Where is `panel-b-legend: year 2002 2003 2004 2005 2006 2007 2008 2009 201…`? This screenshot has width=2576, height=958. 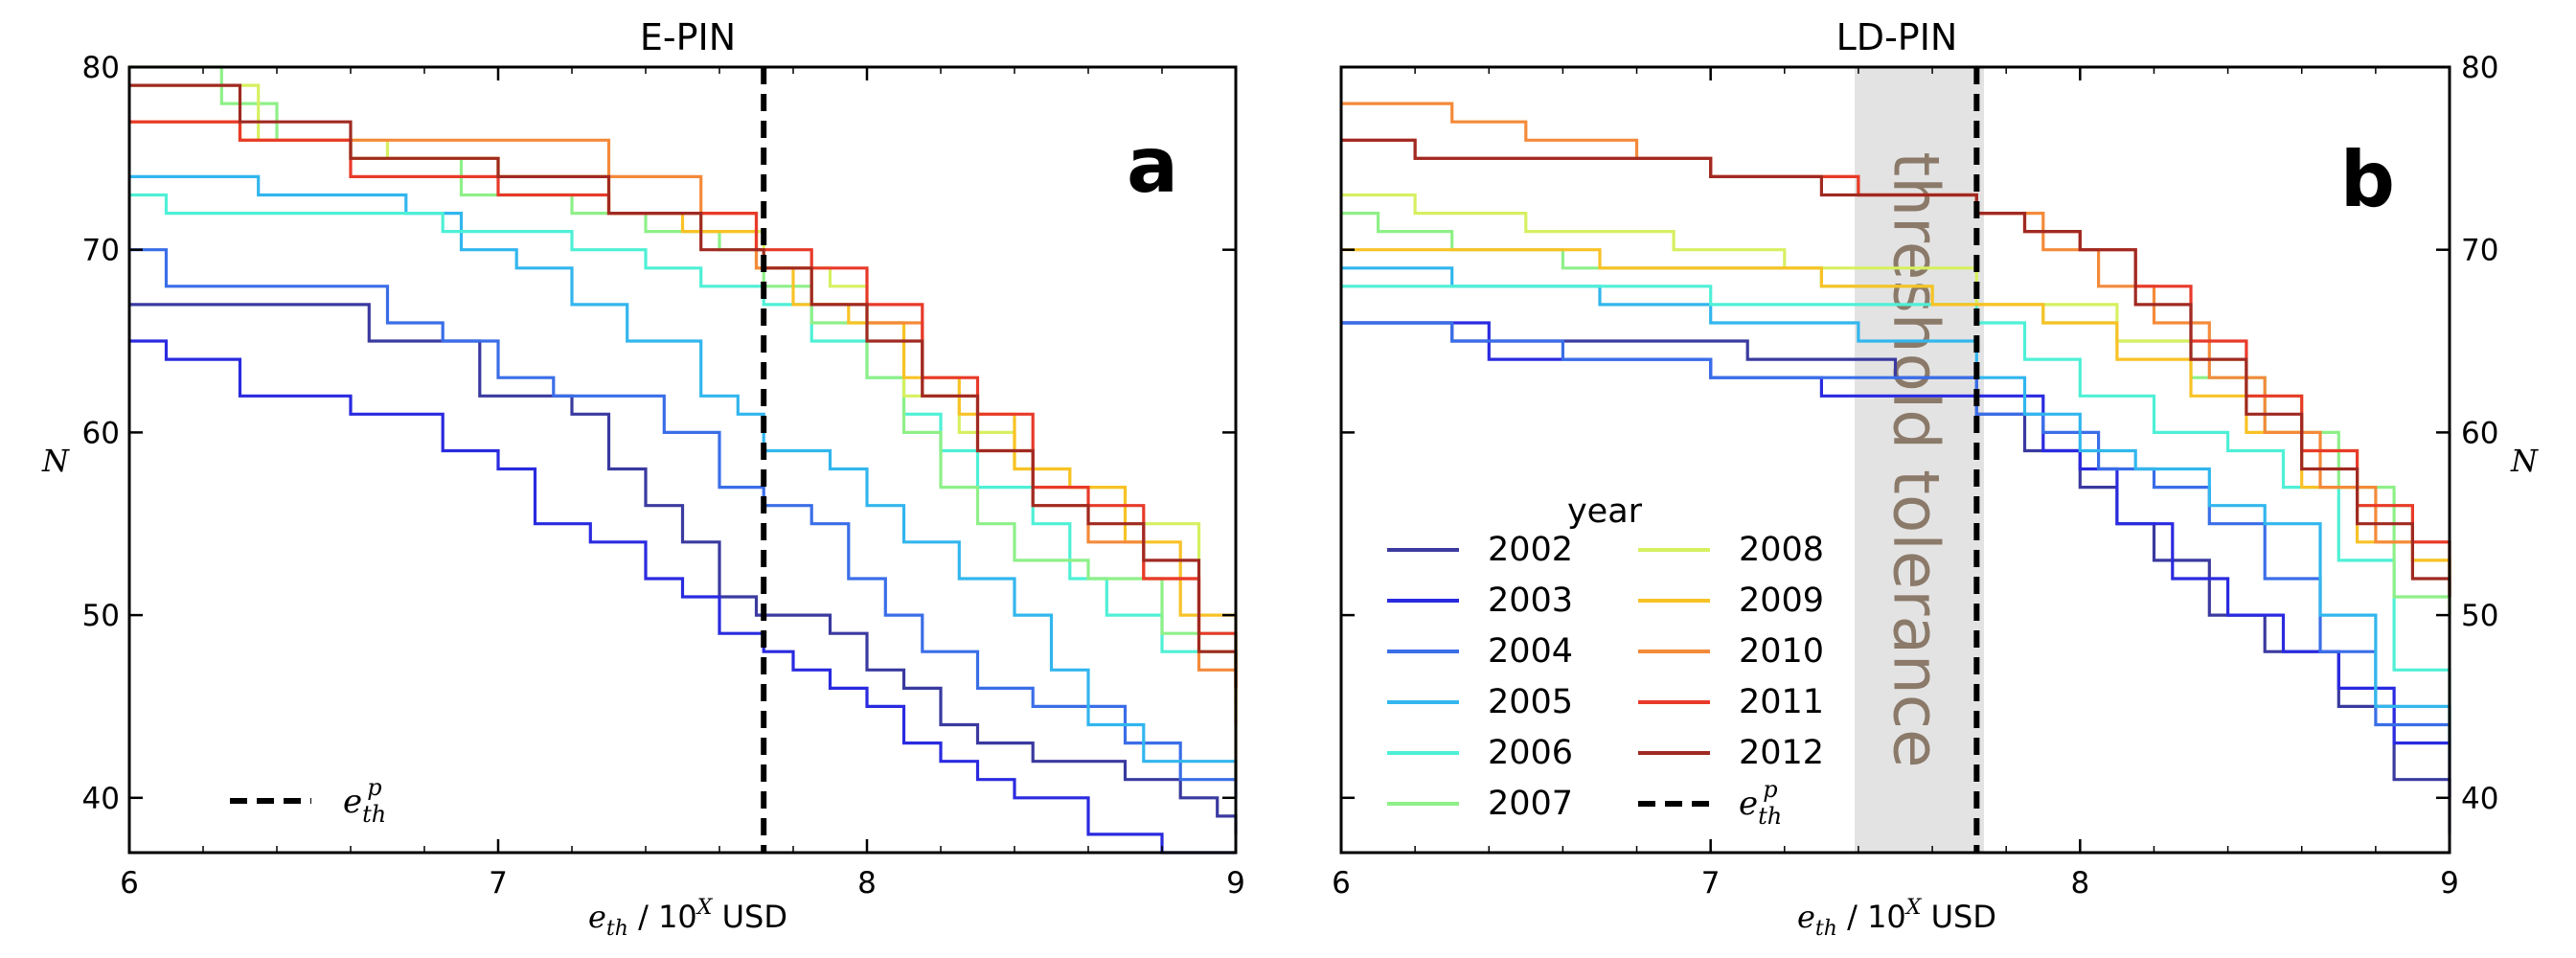 panel-b-legend: year 2002 2003 2004 2005 2006 2007 2008 2009 201… is located at coordinates (1605, 661).